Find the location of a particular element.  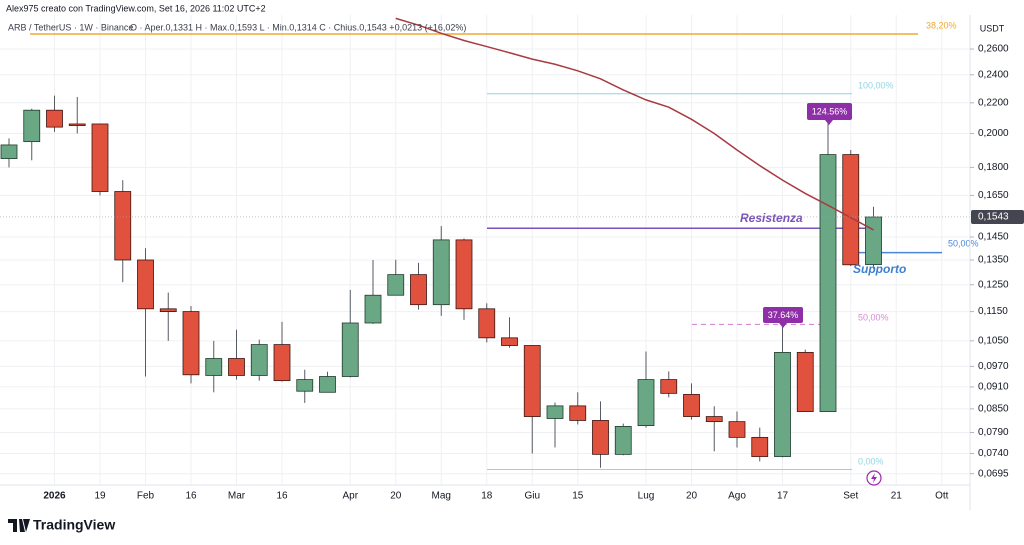

callout-text: 37.64% is located at coordinates (783, 315).